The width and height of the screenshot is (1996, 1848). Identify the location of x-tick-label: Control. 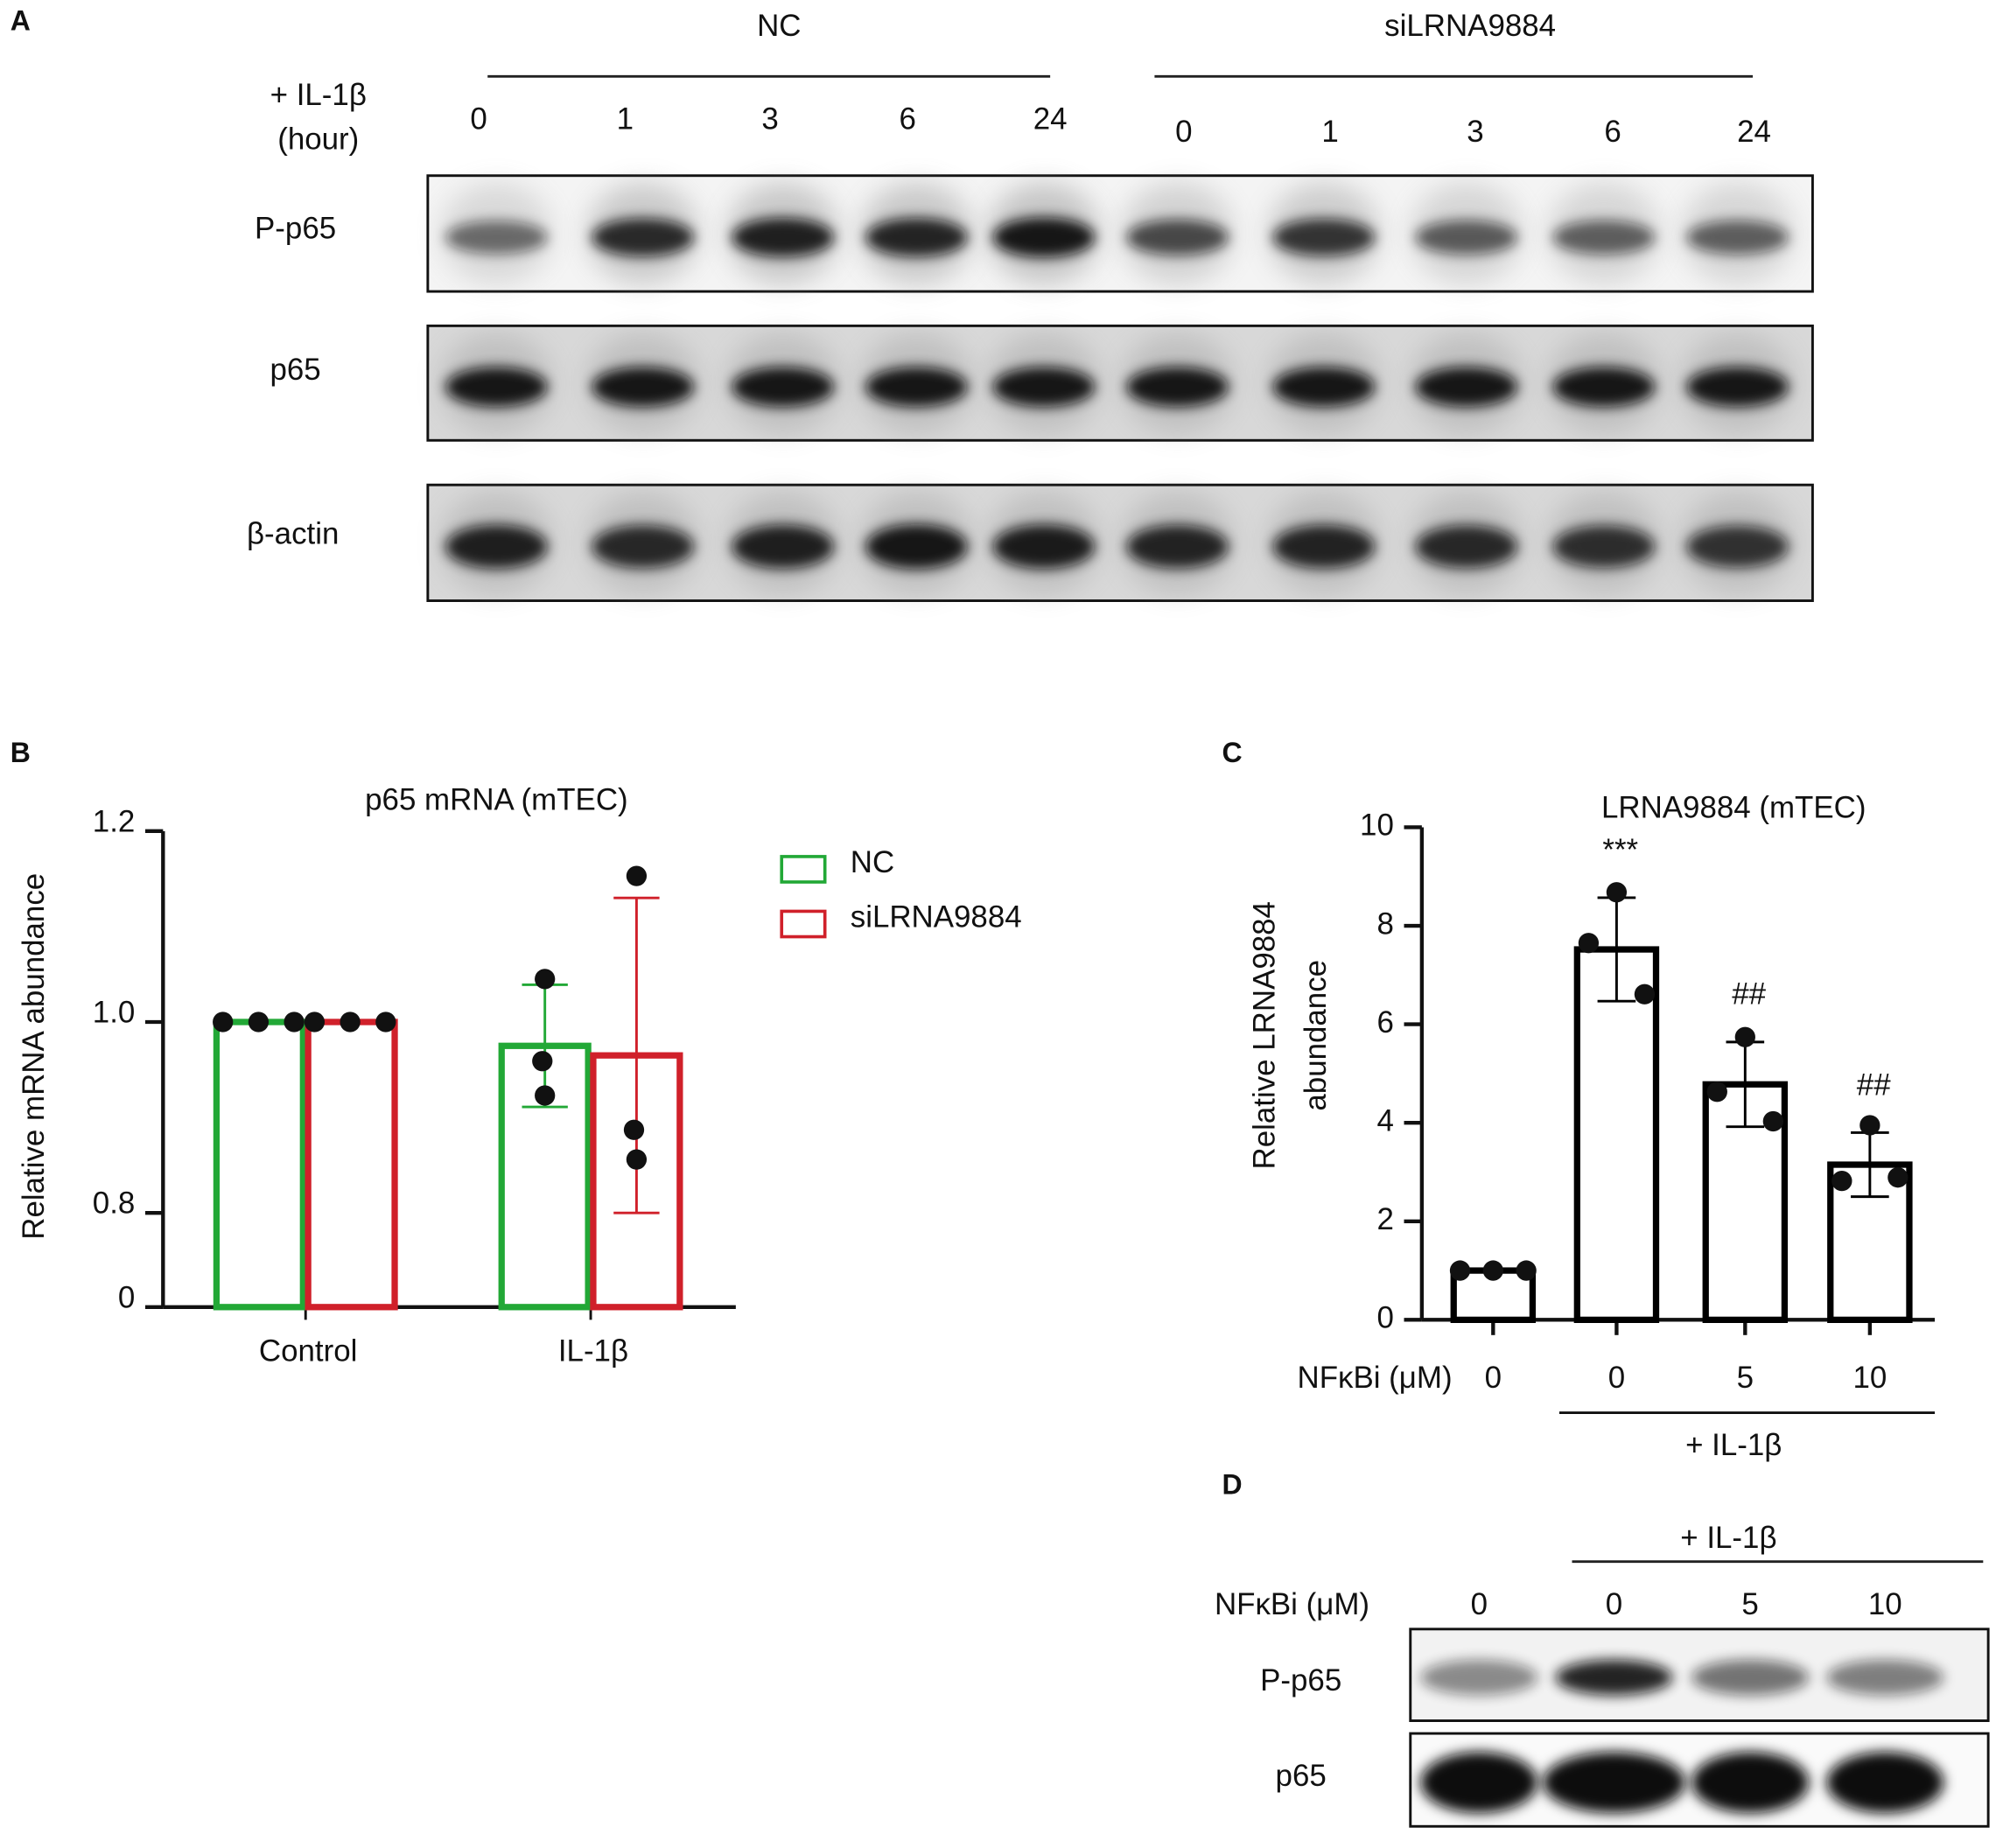
(308, 1351).